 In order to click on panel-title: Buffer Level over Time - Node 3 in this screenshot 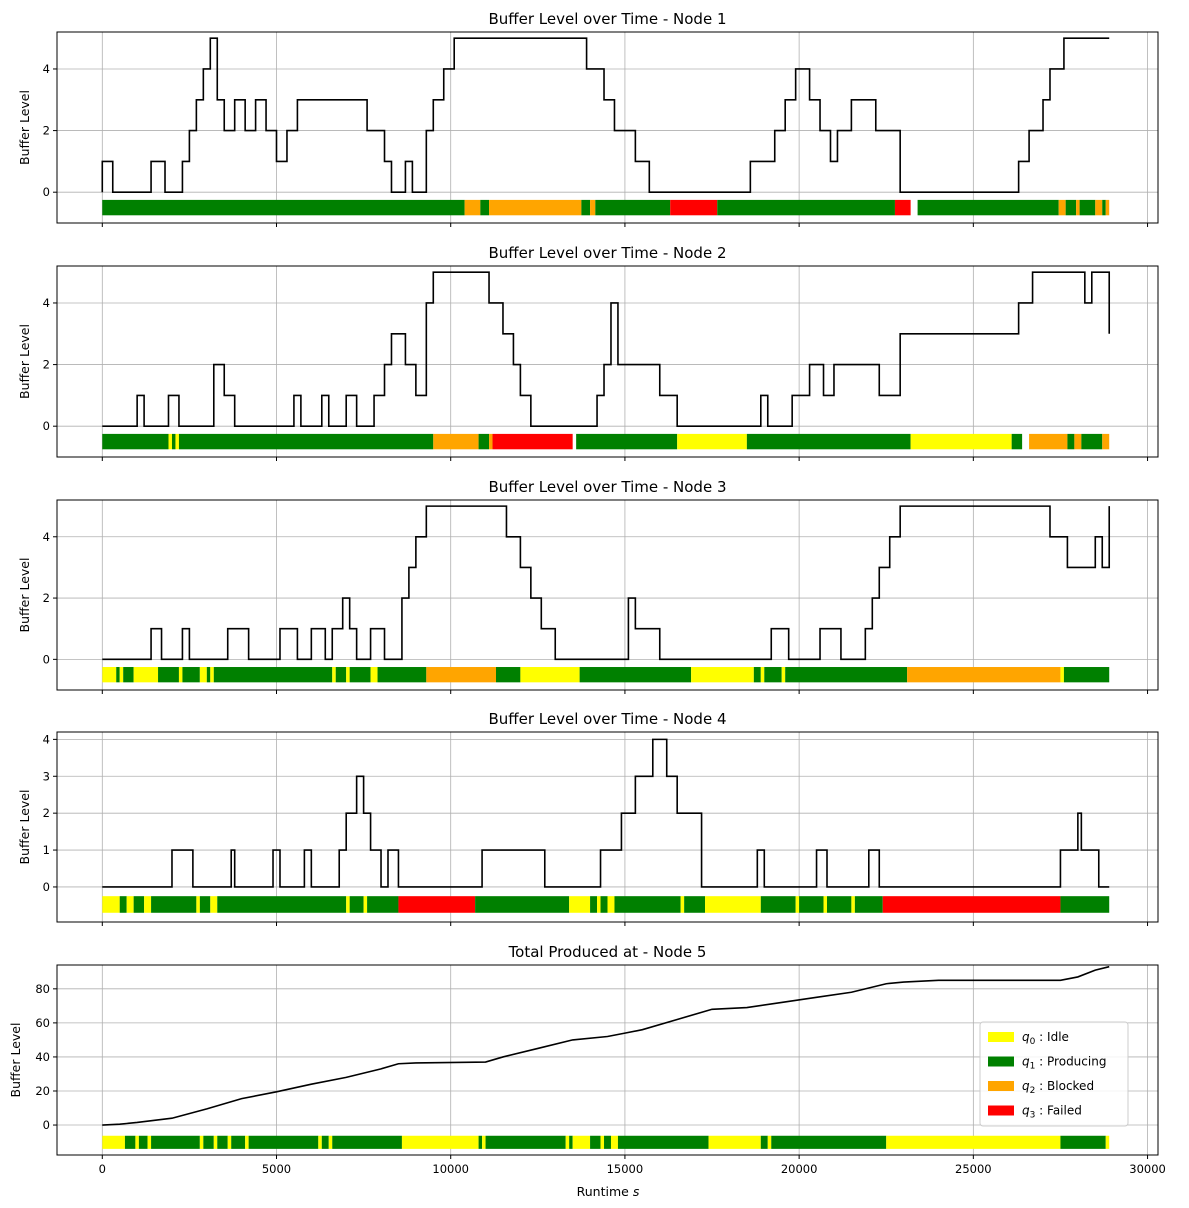, I will do `click(608, 487)`.